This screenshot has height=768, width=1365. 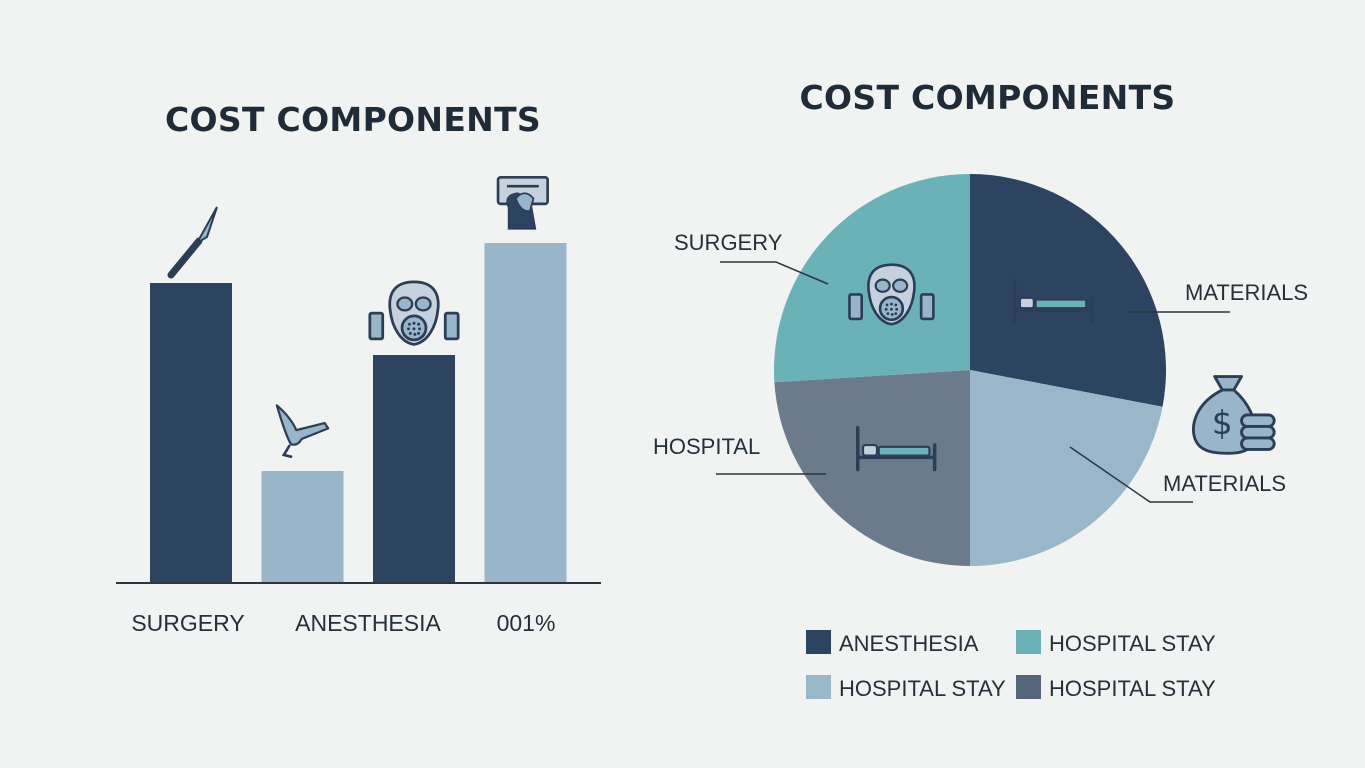 I want to click on scalpel-icon, so click(x=194, y=241).